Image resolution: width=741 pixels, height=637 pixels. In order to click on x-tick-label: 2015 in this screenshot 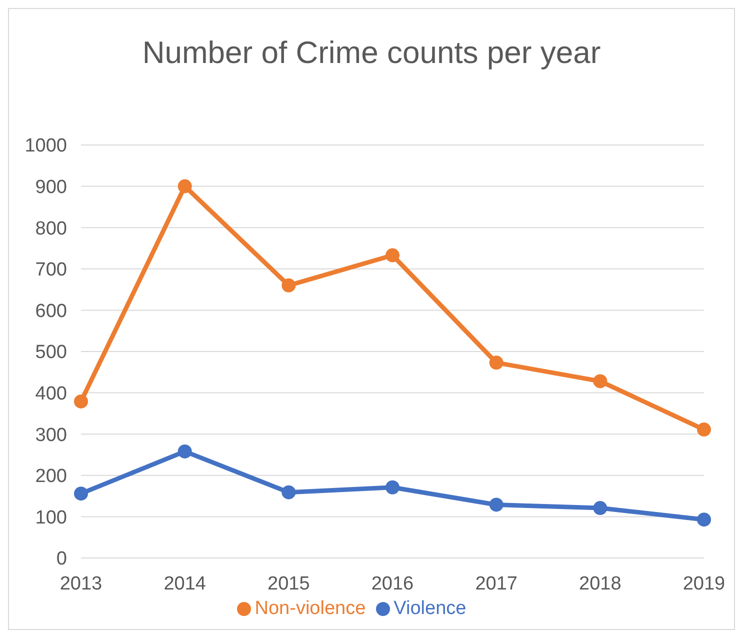, I will do `click(289, 583)`.